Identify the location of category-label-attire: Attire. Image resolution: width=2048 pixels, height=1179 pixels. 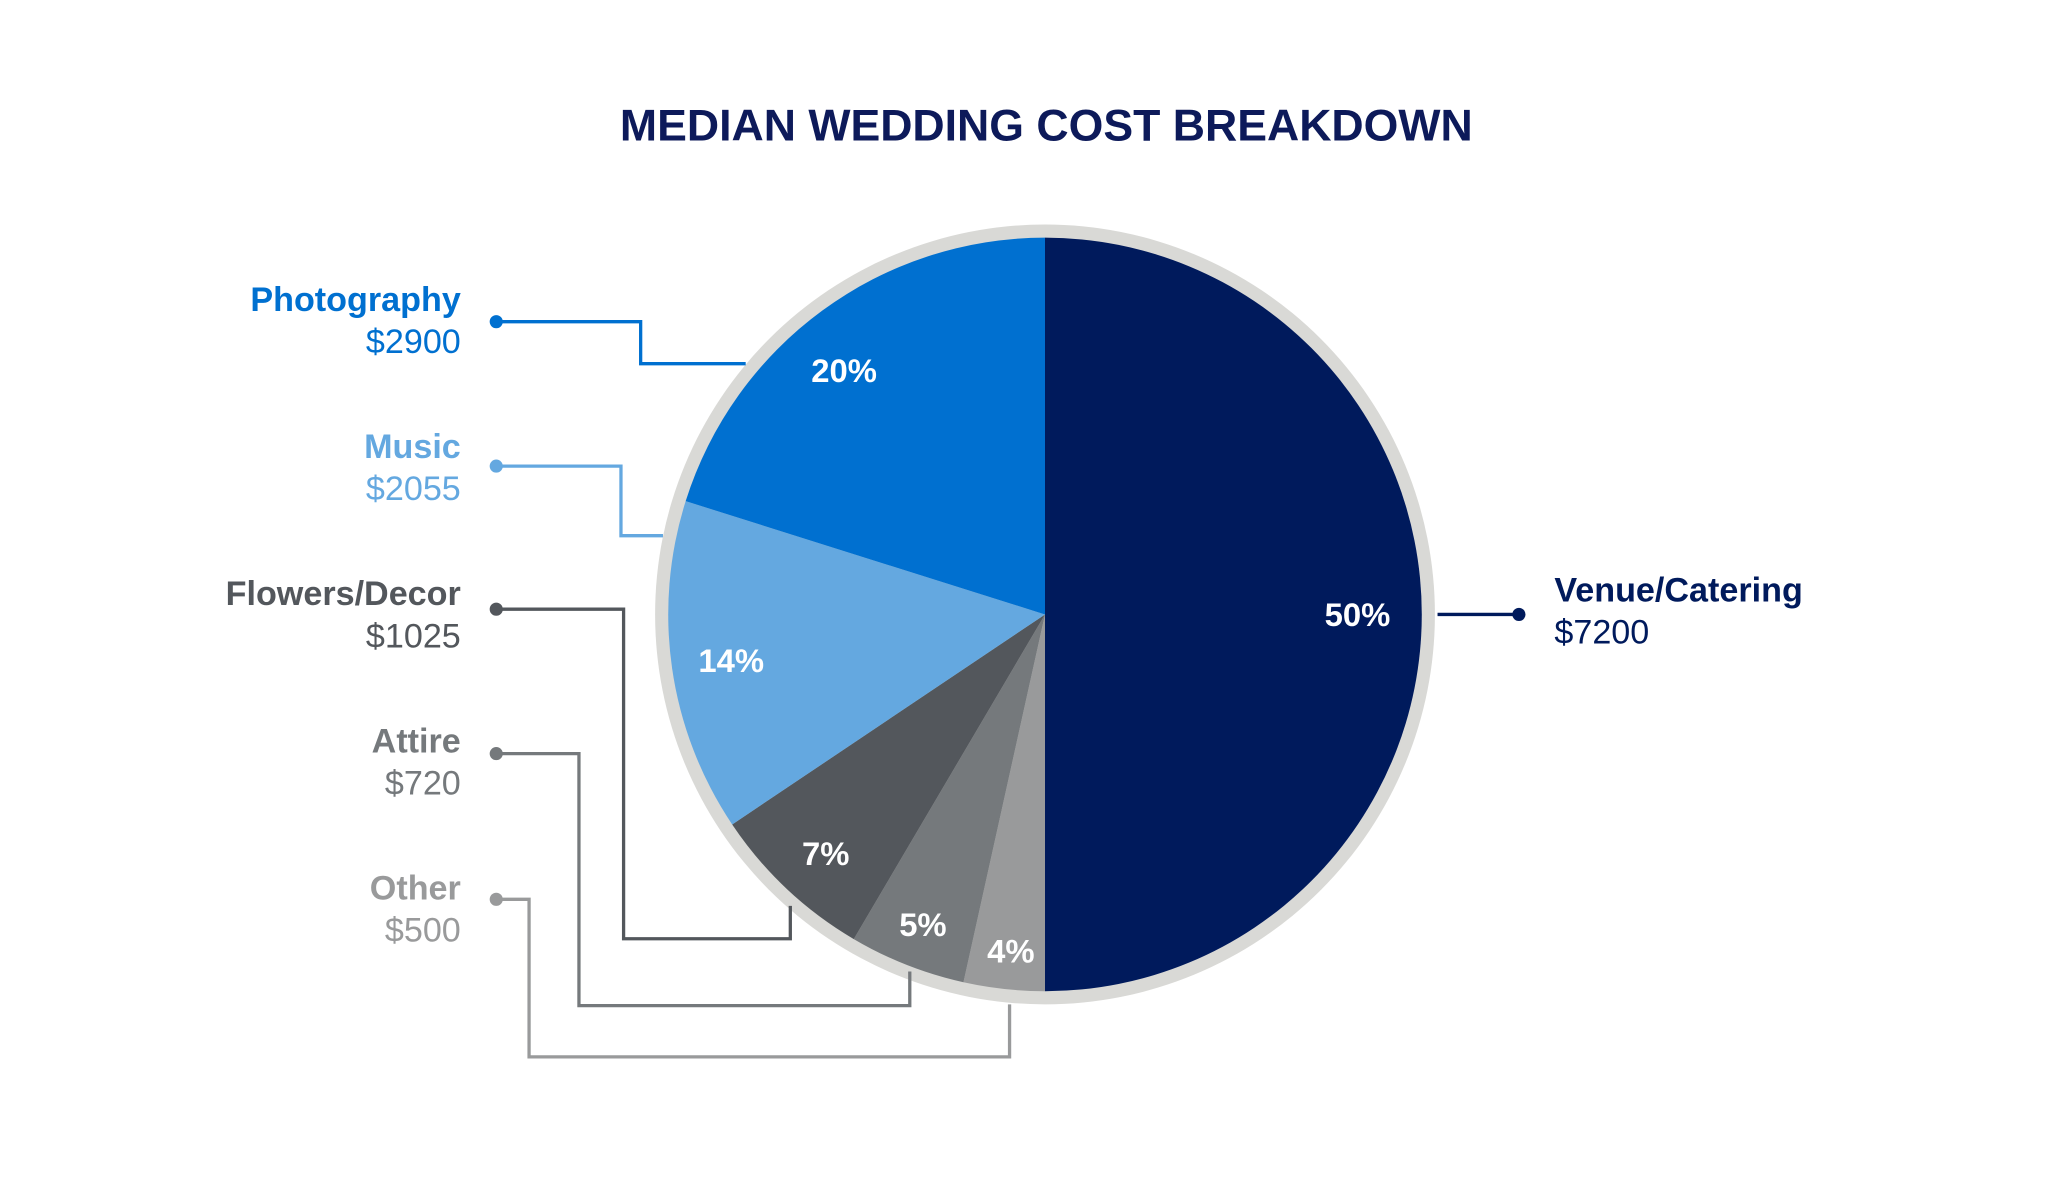
(416, 741).